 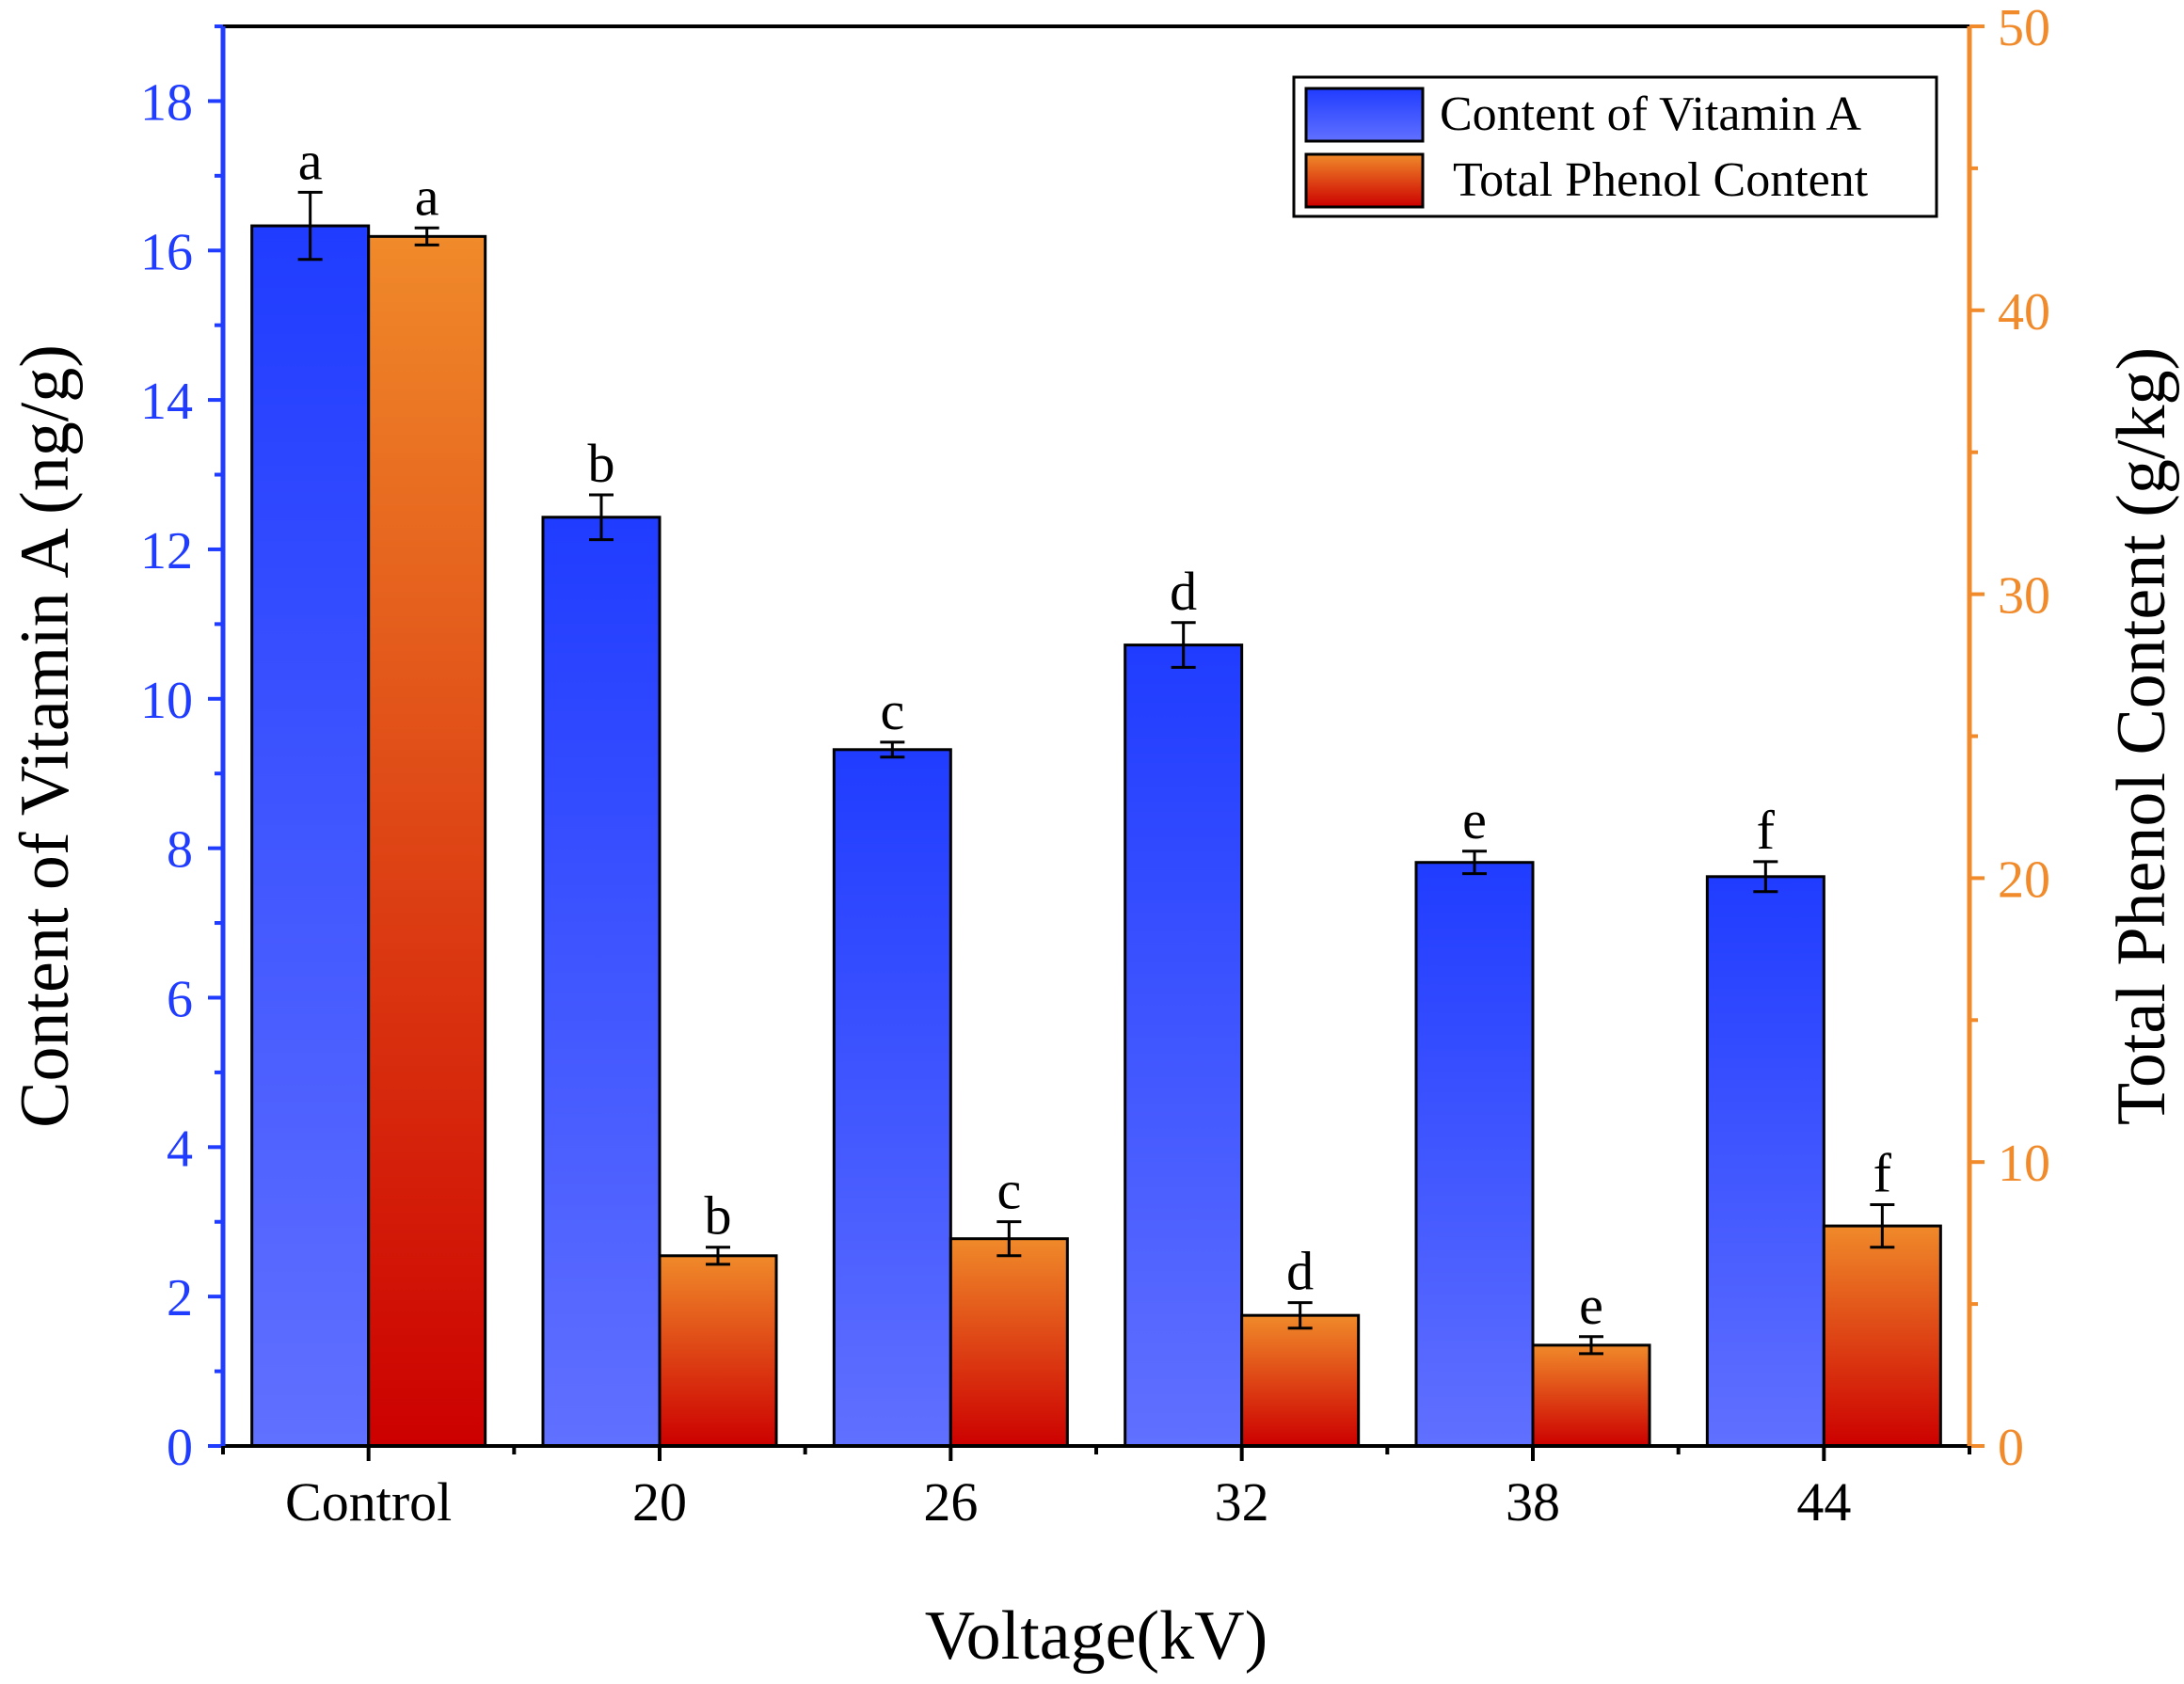 What do you see at coordinates (2141, 736) in the screenshot?
I see `right-y-axis-title: Total Phenol Content (g/kg)` at bounding box center [2141, 736].